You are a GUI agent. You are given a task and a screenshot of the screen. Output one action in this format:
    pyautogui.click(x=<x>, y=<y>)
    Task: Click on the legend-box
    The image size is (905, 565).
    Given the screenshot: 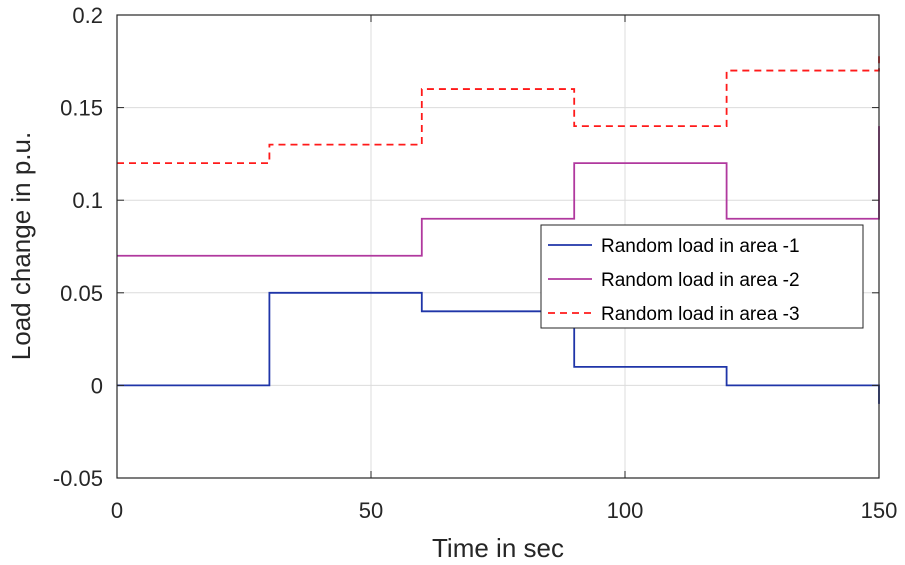 What is the action you would take?
    pyautogui.click(x=702, y=276)
    